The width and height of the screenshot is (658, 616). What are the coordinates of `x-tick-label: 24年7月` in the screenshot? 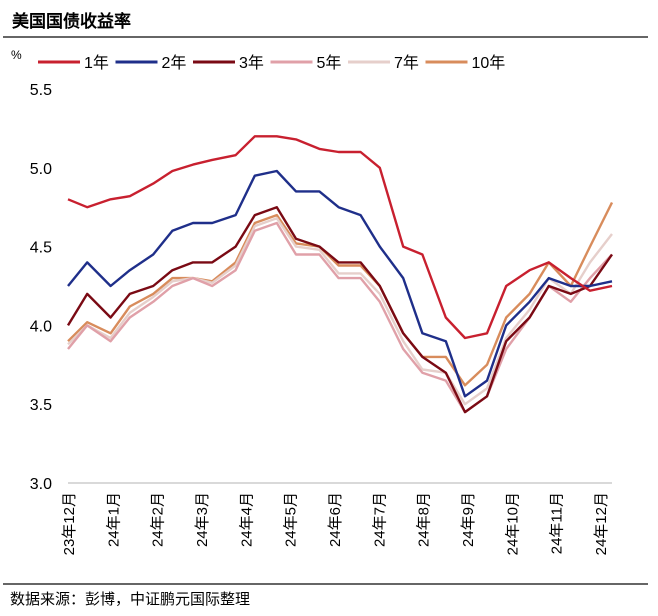 It's located at (379, 519).